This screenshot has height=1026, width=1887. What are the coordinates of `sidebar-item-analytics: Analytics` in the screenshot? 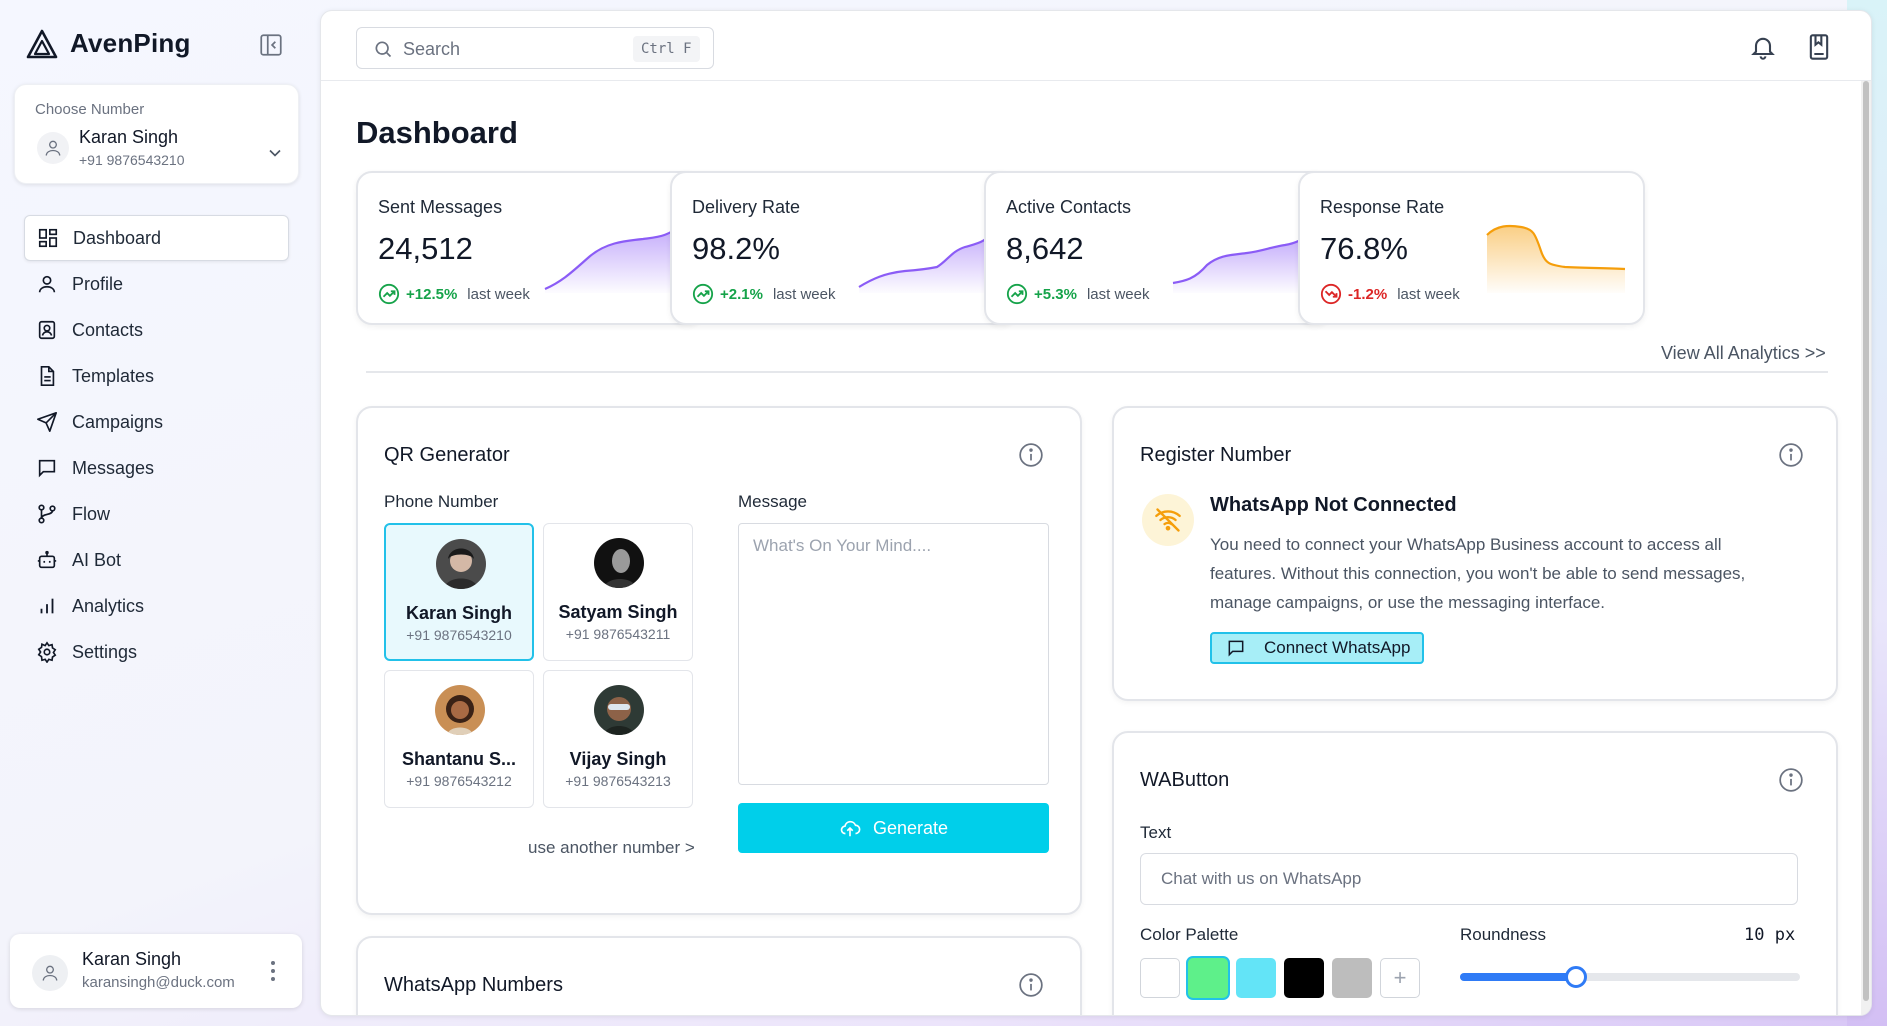 It's located at (156, 606).